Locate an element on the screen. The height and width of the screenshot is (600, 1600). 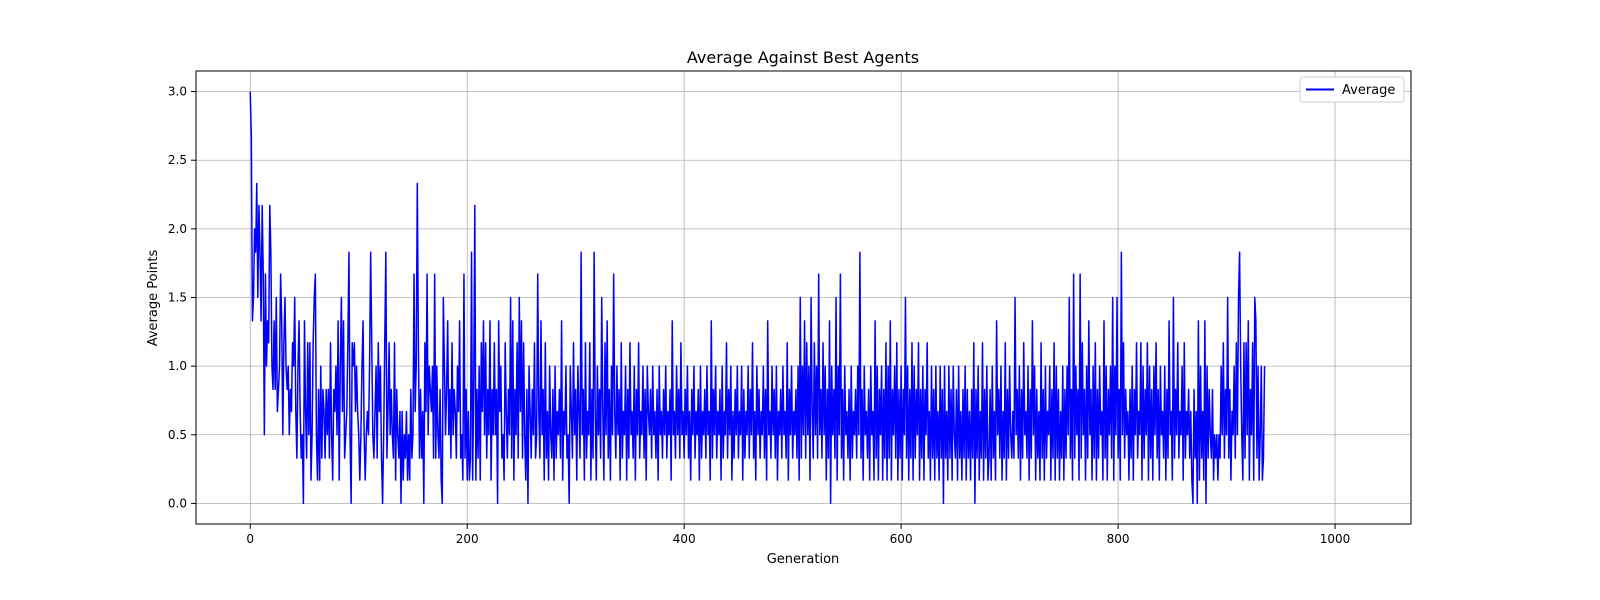
y-tick-label: 2.0 is located at coordinates (177, 229).